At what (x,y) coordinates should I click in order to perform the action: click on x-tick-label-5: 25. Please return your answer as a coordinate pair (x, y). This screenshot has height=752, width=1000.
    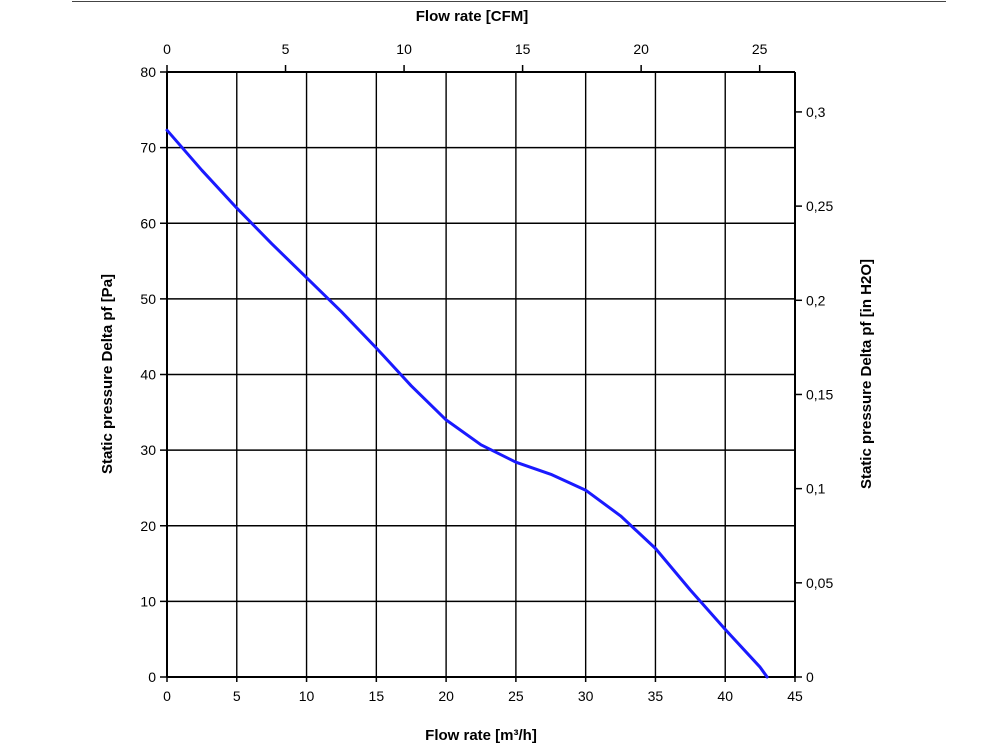
    Looking at the image, I should click on (516, 696).